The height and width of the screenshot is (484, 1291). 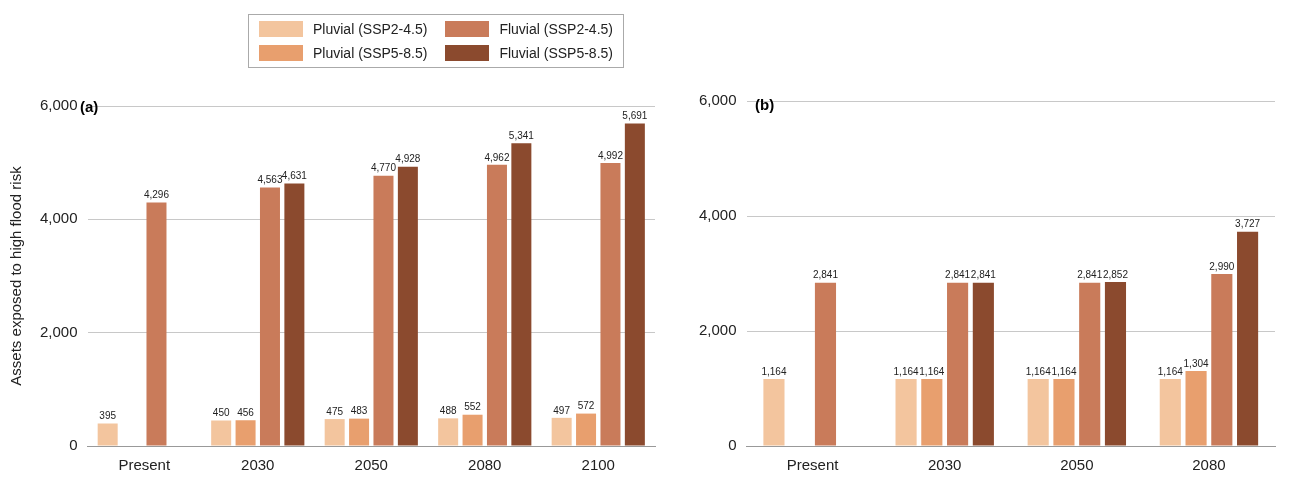 What do you see at coordinates (473, 407) in the screenshot?
I see `data-label: 552` at bounding box center [473, 407].